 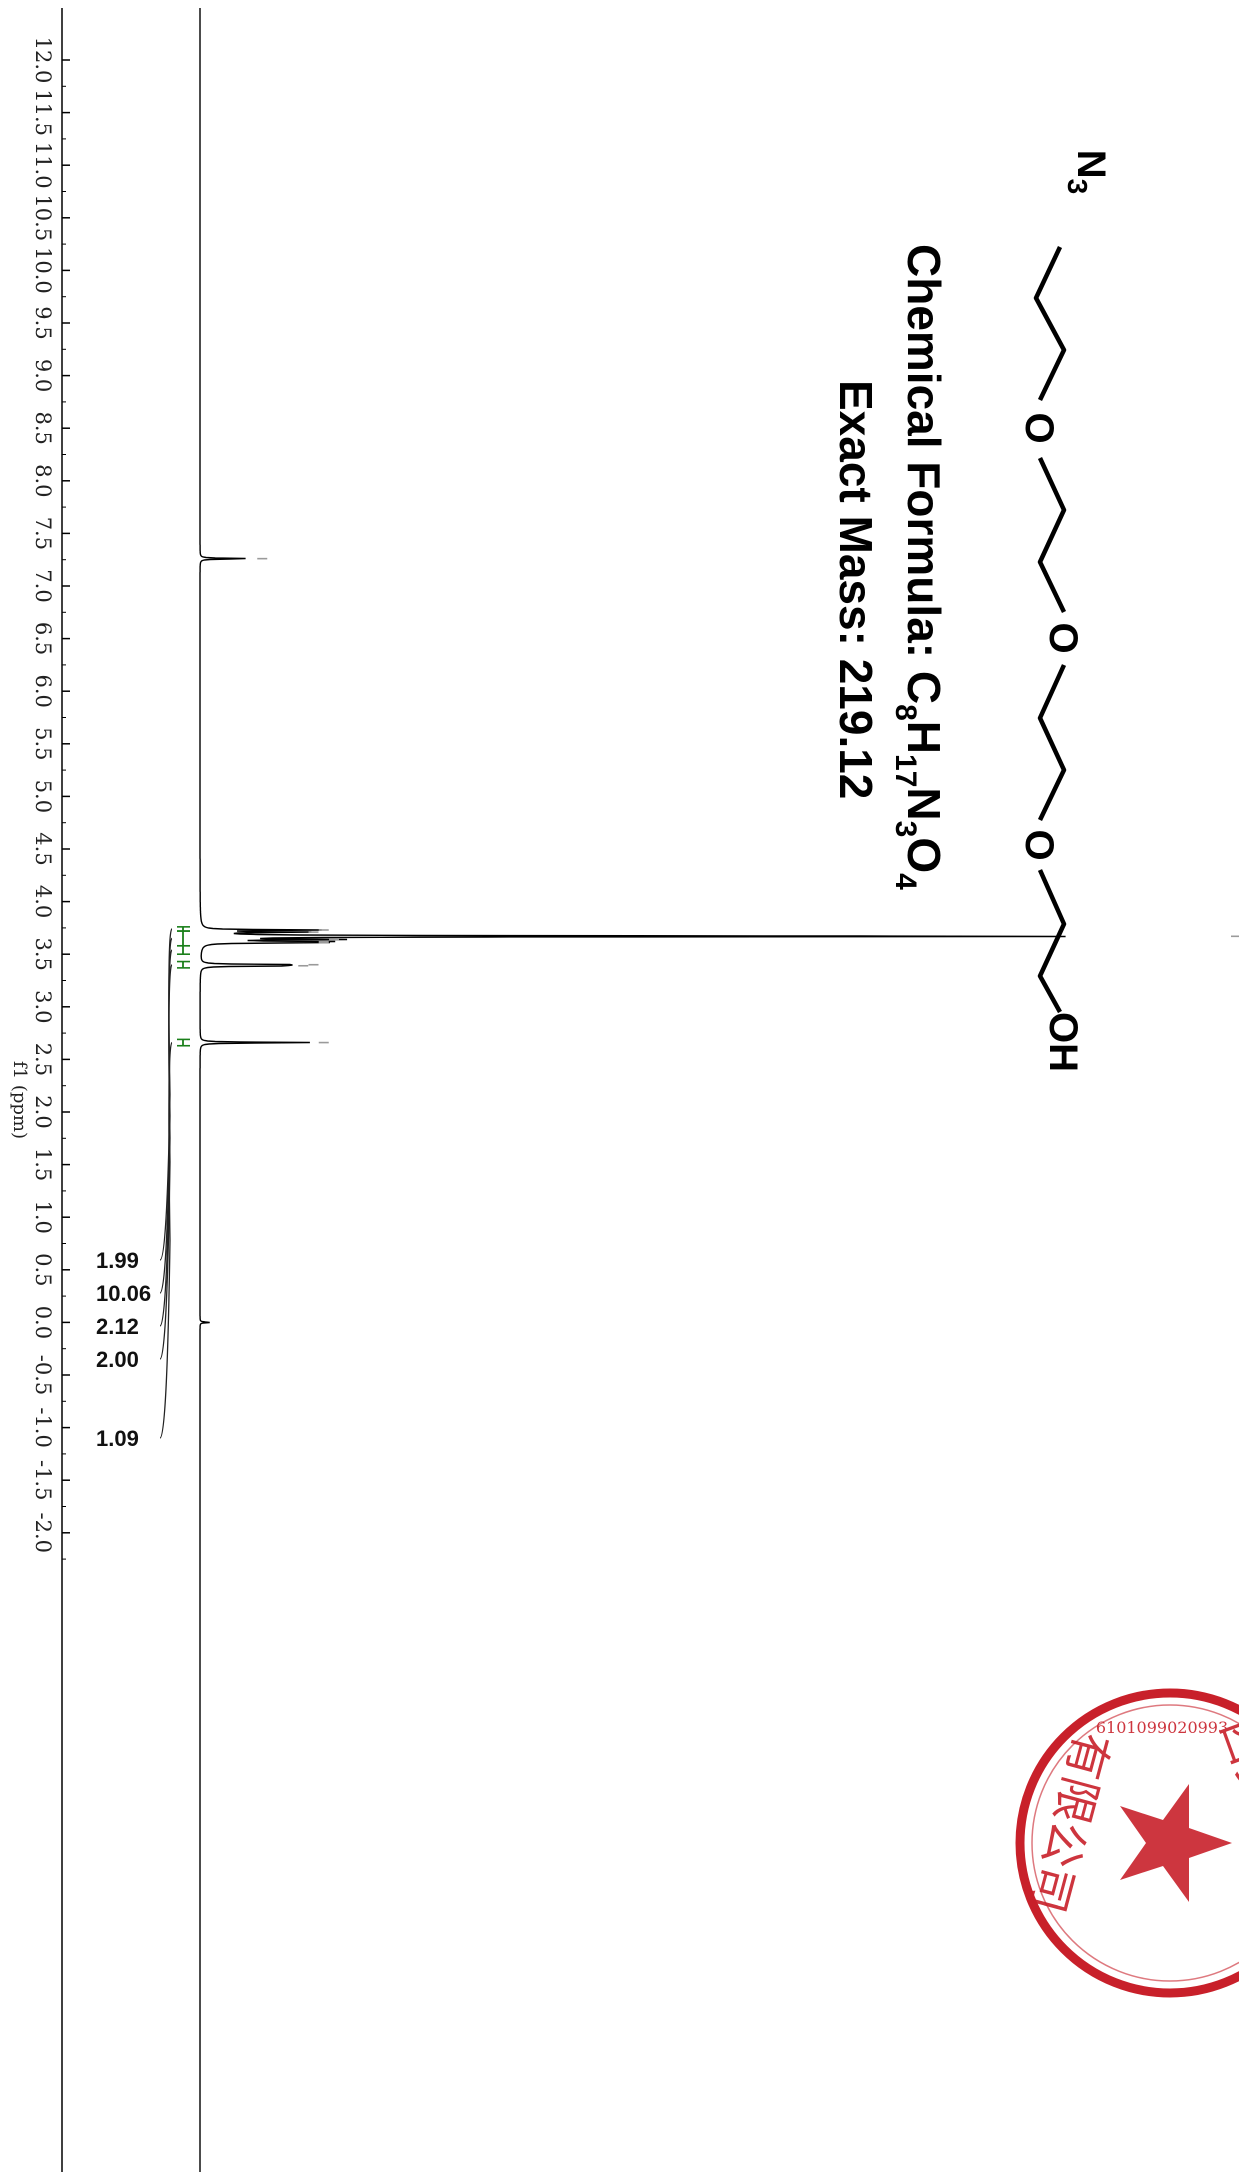 I want to click on tick-label: 10.0, so click(x=43, y=270).